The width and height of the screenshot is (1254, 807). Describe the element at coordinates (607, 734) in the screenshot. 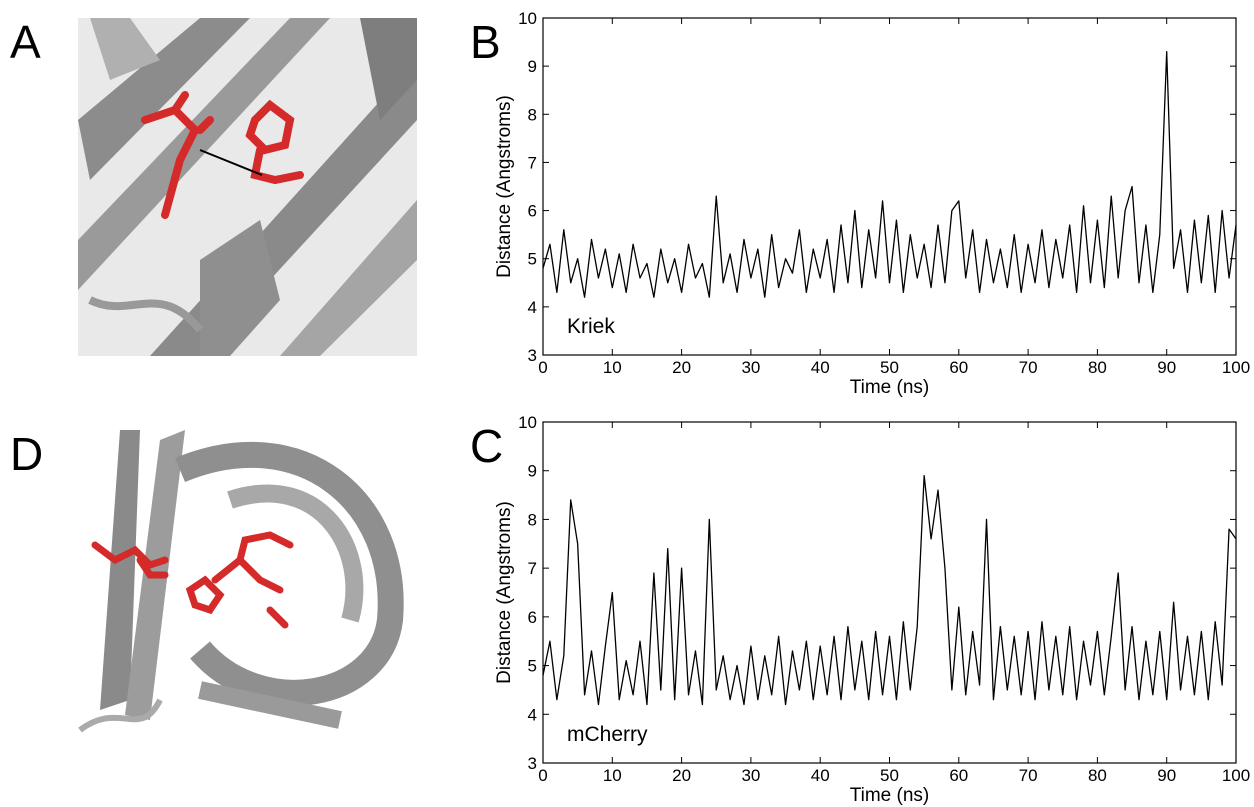

I see `annotation: mCherry` at that location.